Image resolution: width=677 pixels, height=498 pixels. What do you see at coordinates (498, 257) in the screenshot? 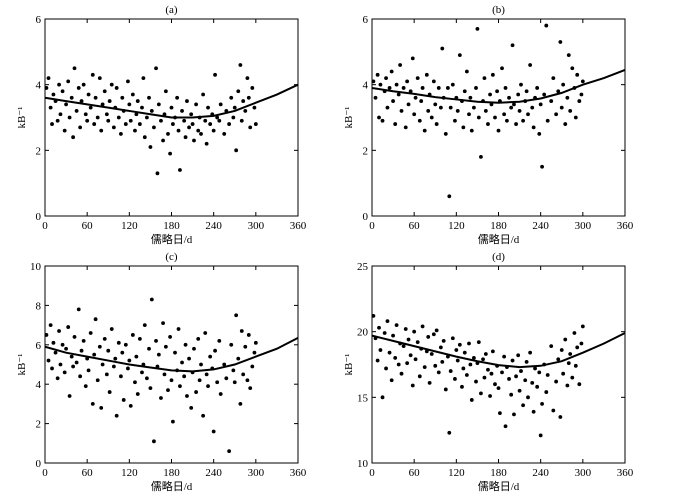
I see `panel-title: (d)` at bounding box center [498, 257].